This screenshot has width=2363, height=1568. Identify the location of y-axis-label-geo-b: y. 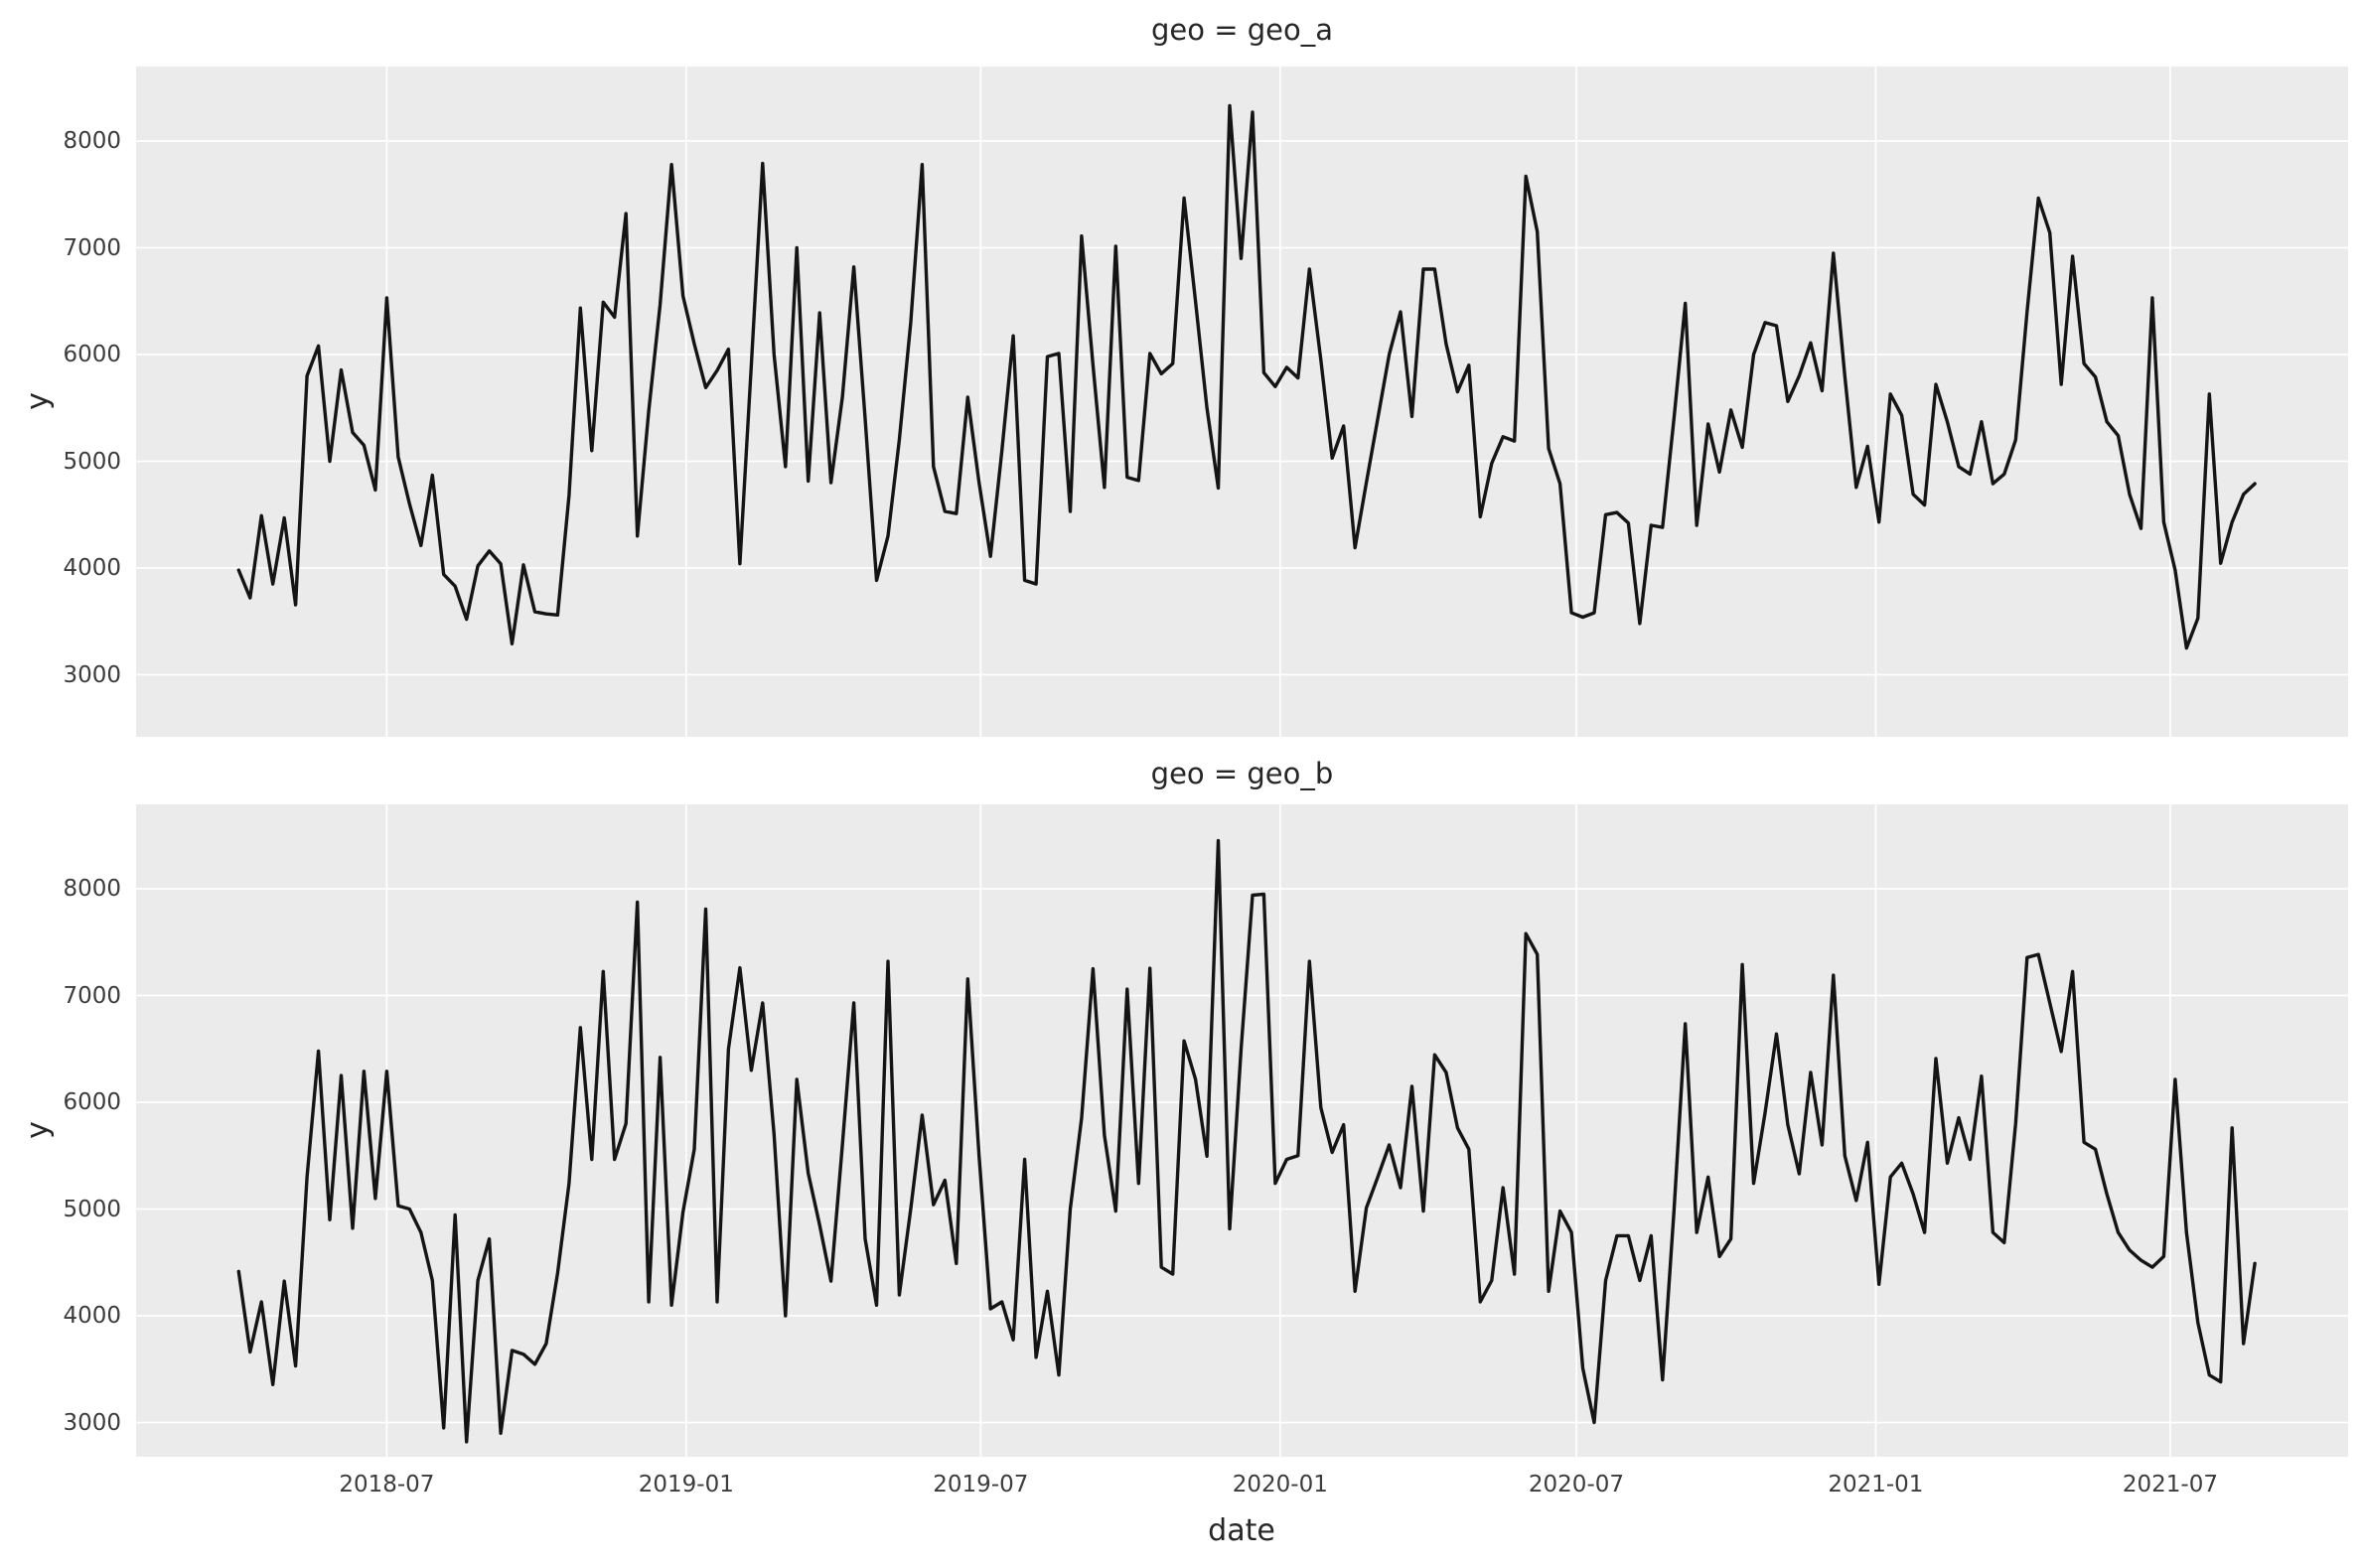
(38, 1130).